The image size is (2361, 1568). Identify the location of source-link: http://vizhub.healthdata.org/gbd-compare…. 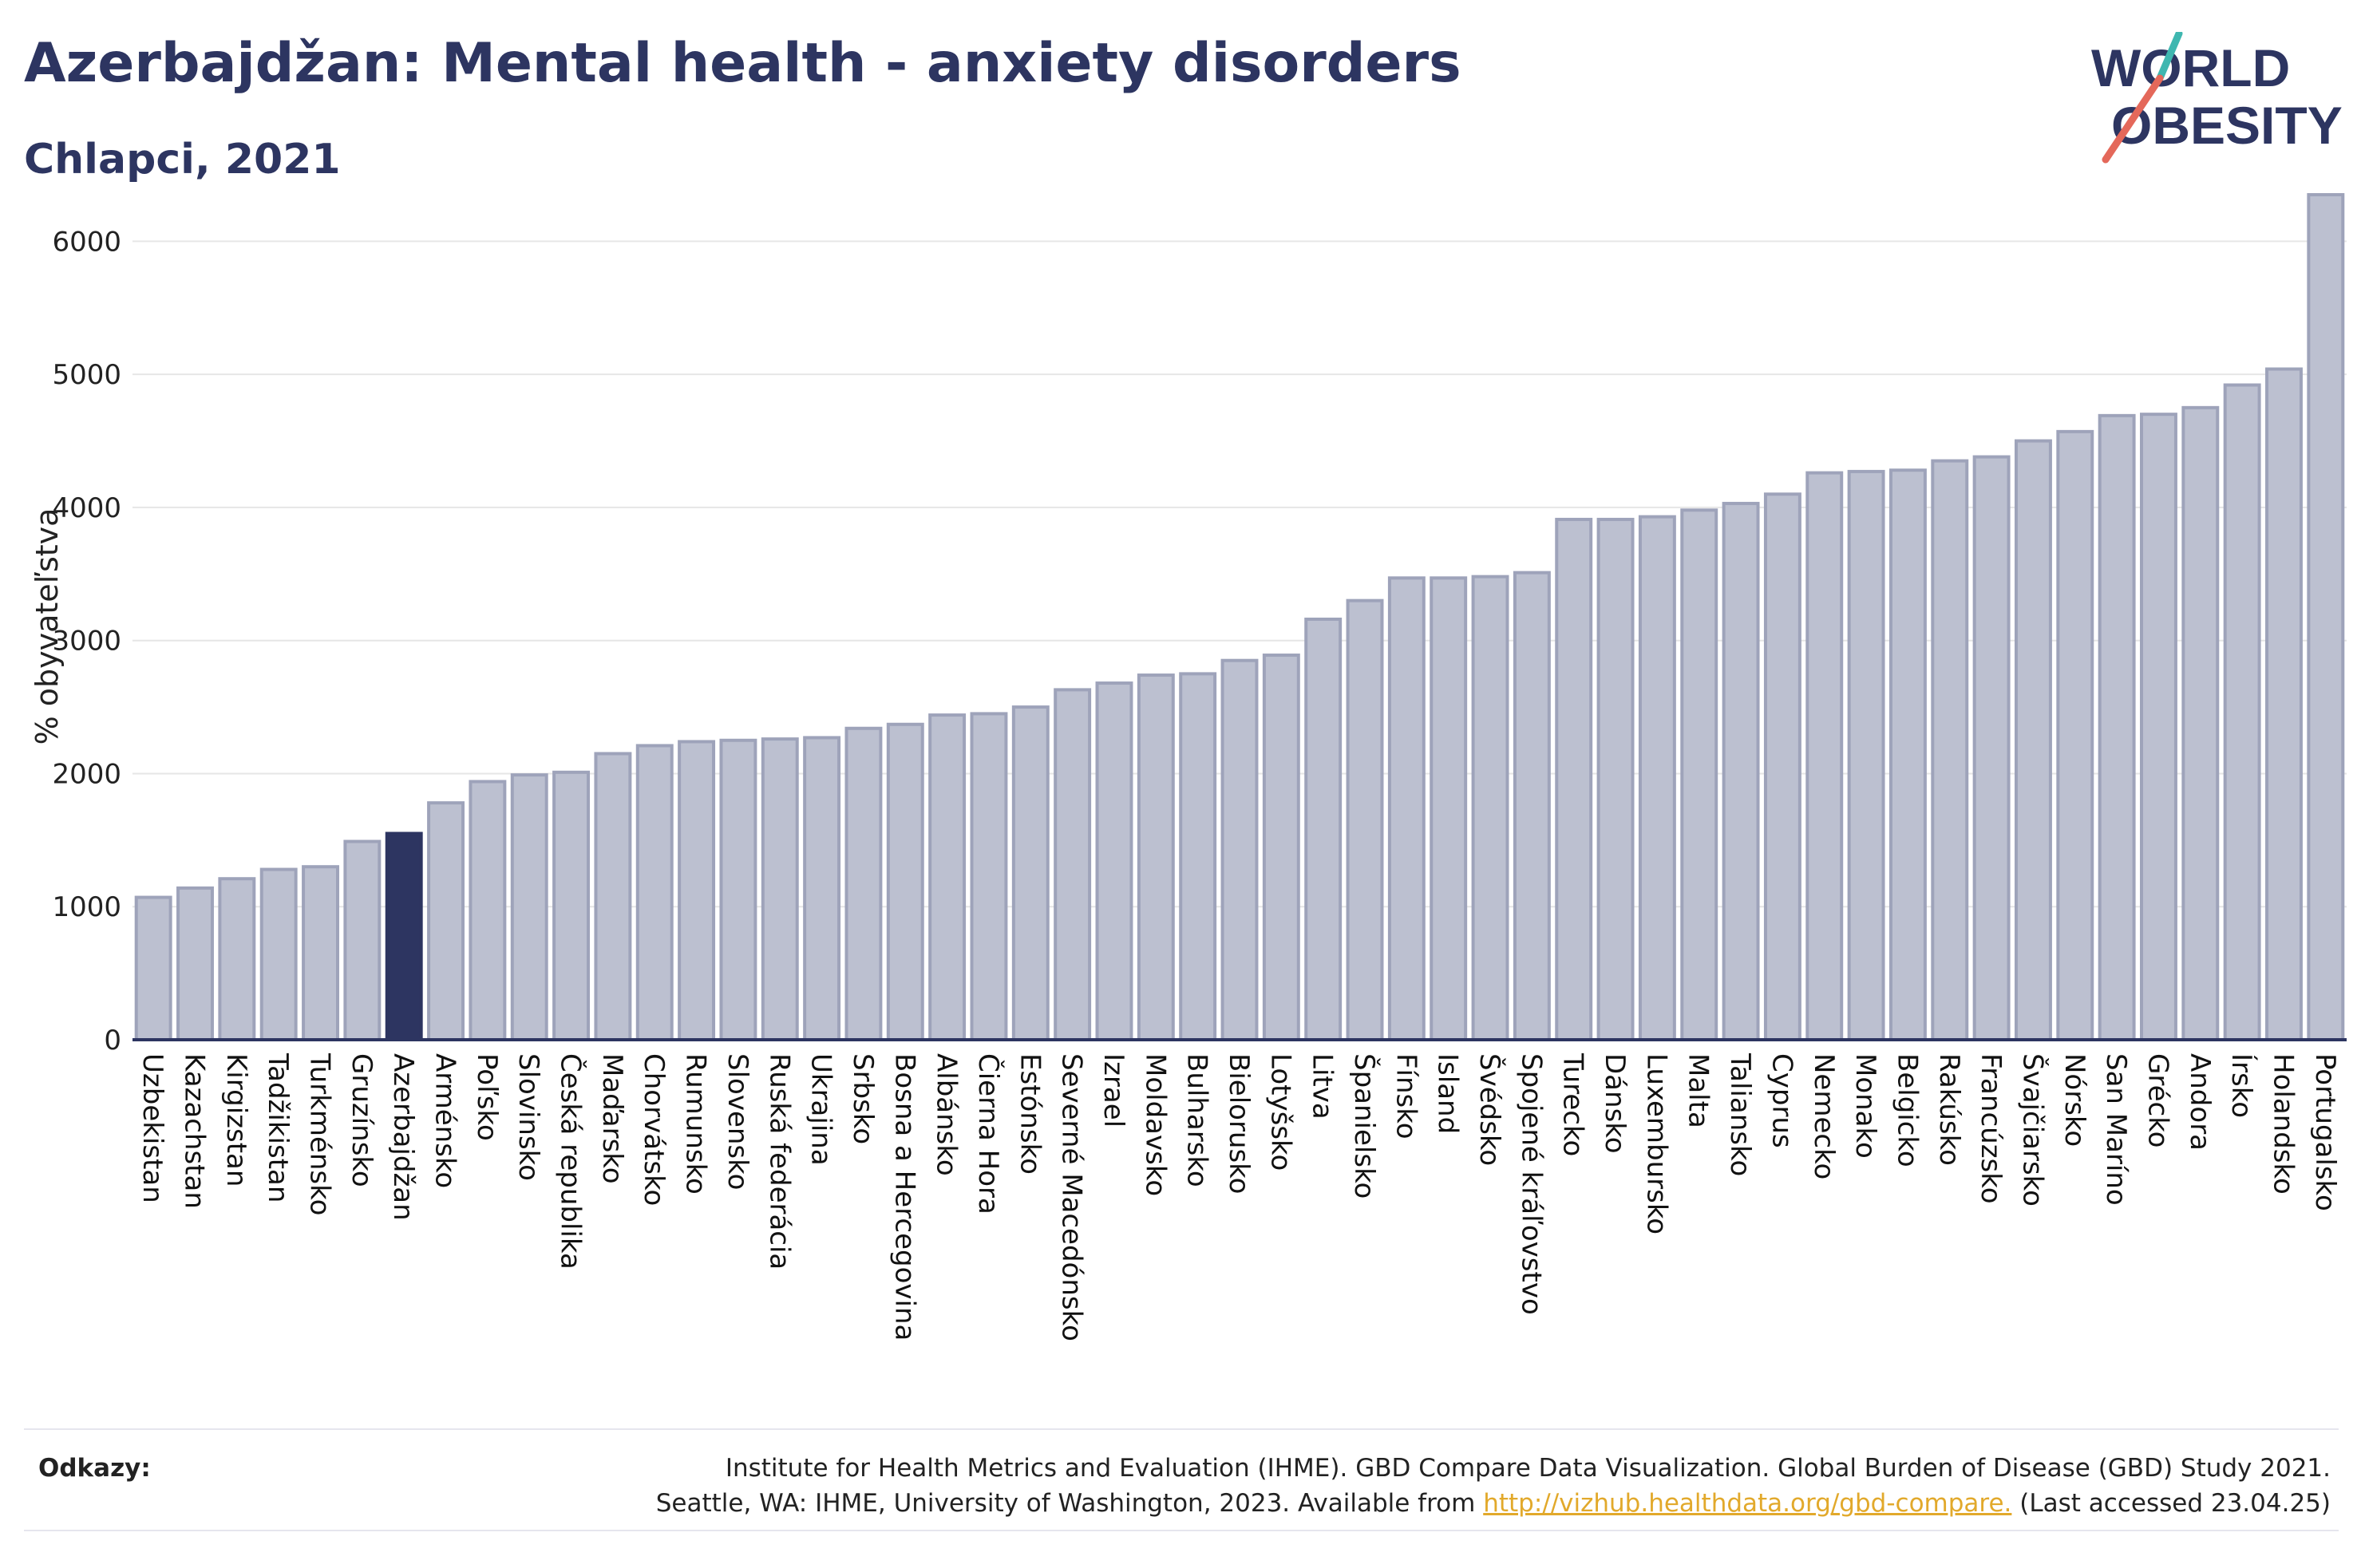
(1747, 1503).